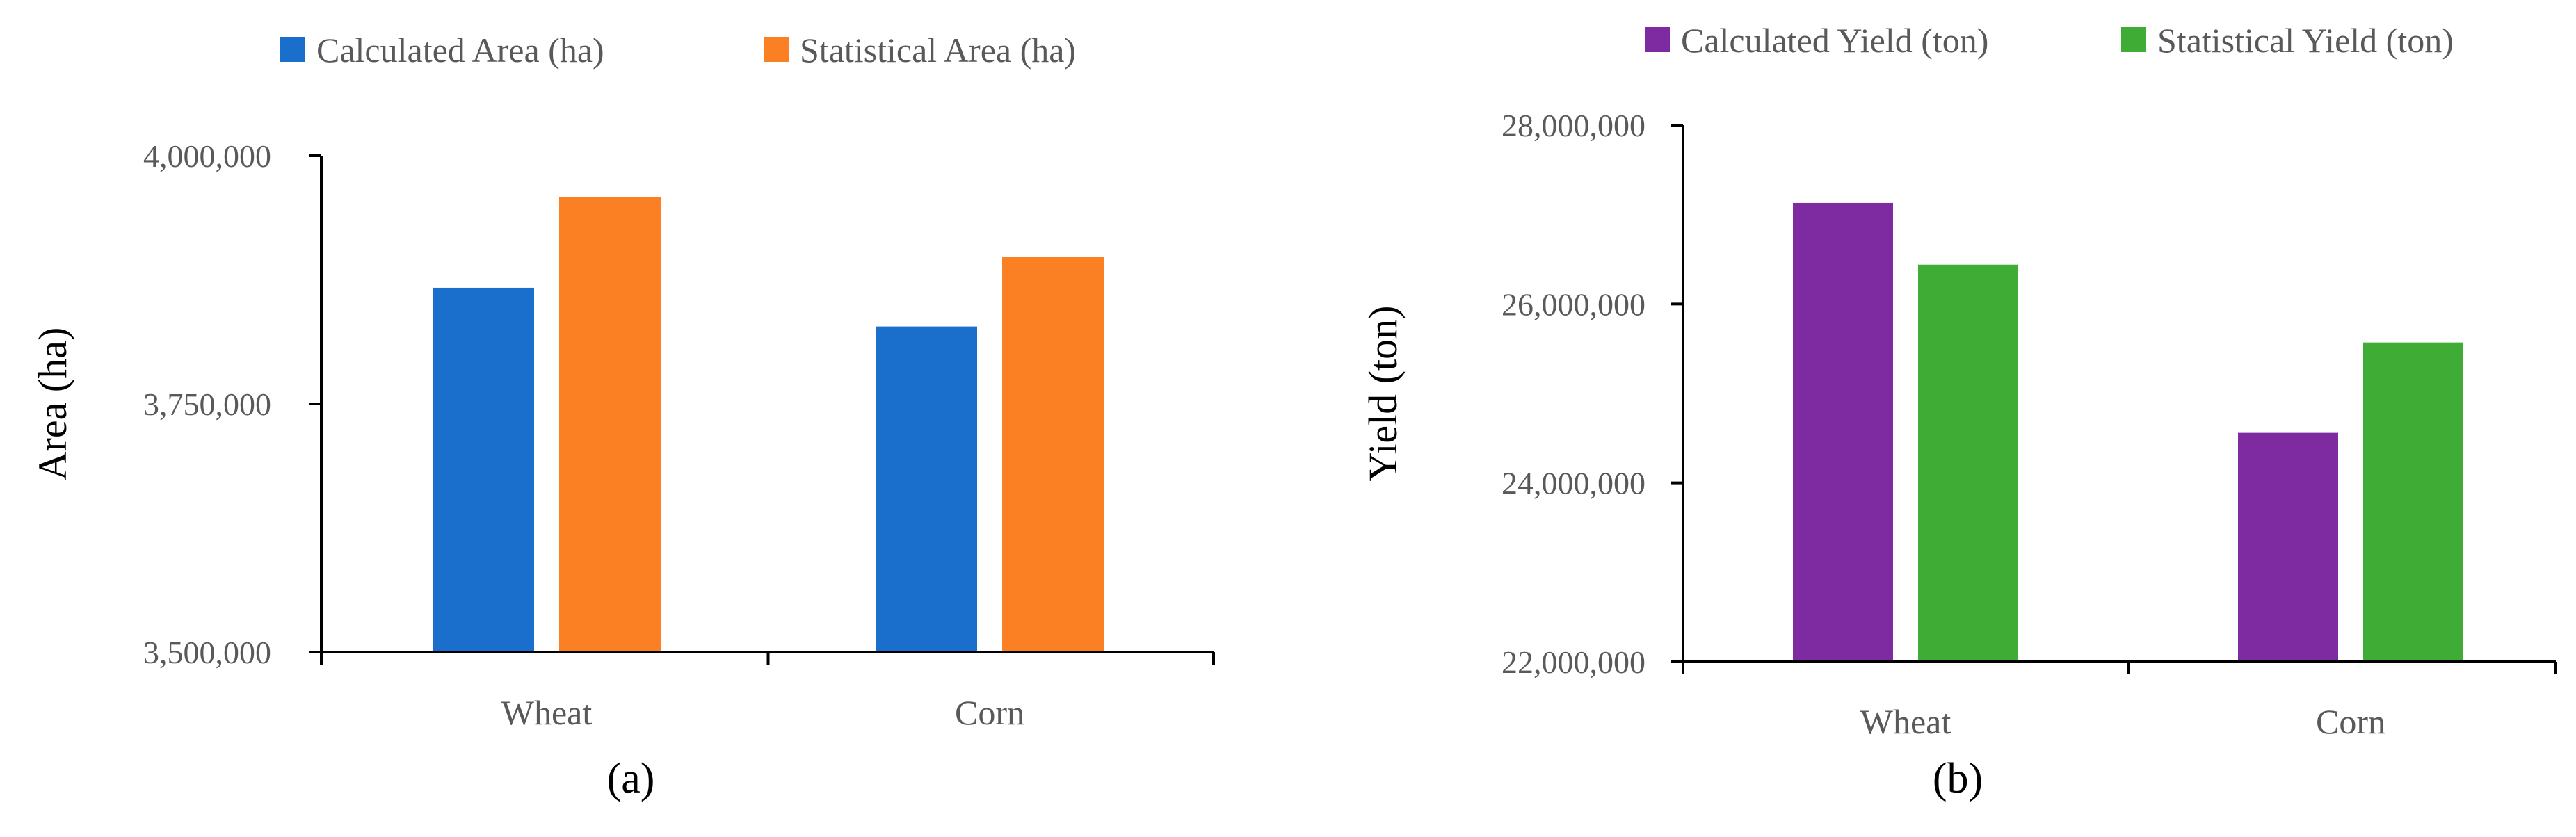 This screenshot has height=837, width=2576. Describe the element at coordinates (2288, 547) in the screenshot. I see `bar-b-corn-calculated` at that location.